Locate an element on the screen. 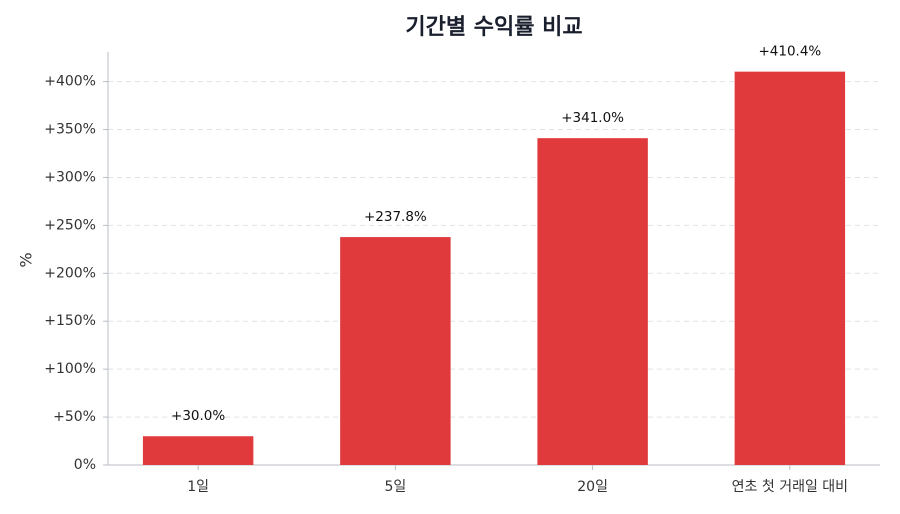 The width and height of the screenshot is (900, 514). value-label: +410.4% is located at coordinates (789, 52).